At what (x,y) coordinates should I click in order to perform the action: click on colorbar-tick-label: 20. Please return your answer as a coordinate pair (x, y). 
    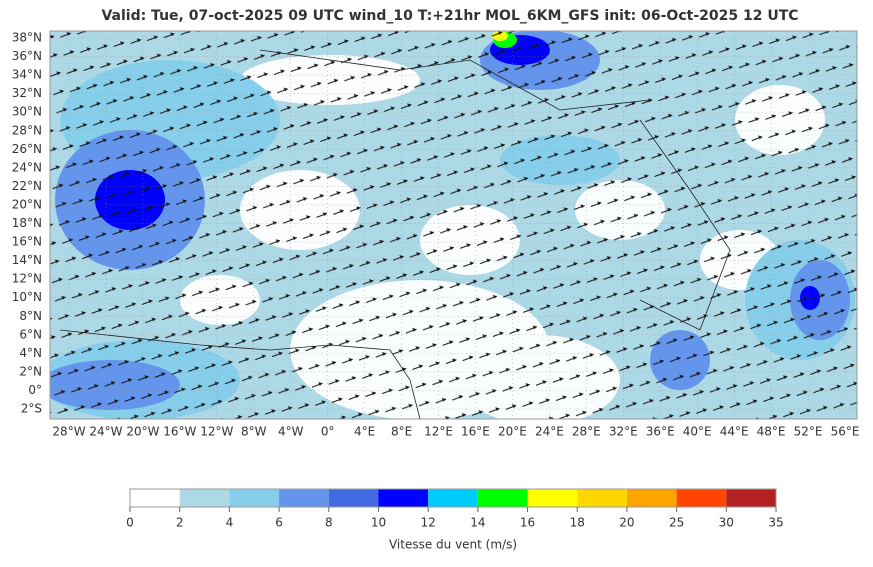
    Looking at the image, I should click on (626, 523).